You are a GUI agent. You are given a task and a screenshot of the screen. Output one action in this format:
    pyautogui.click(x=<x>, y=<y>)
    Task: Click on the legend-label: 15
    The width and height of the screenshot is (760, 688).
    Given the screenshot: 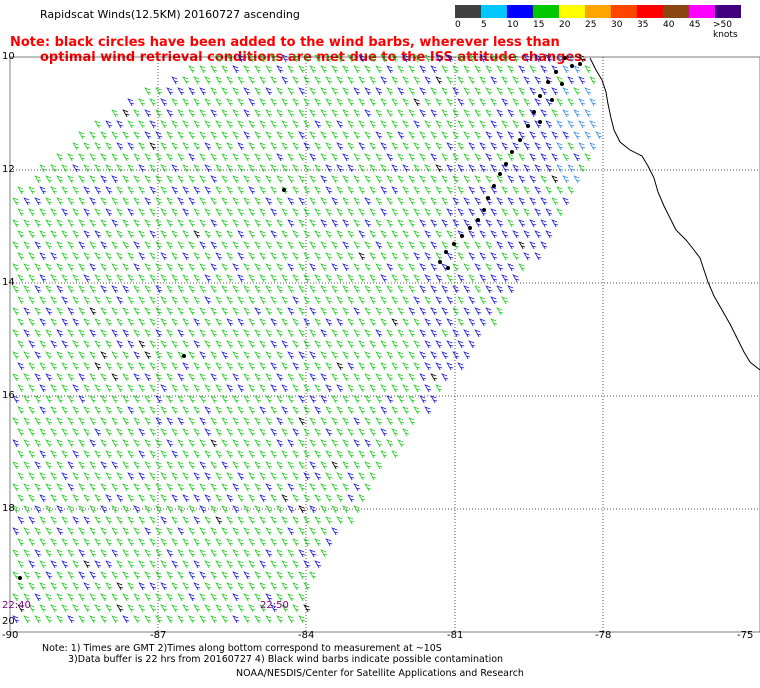 What is the action you would take?
    pyautogui.click(x=539, y=25)
    